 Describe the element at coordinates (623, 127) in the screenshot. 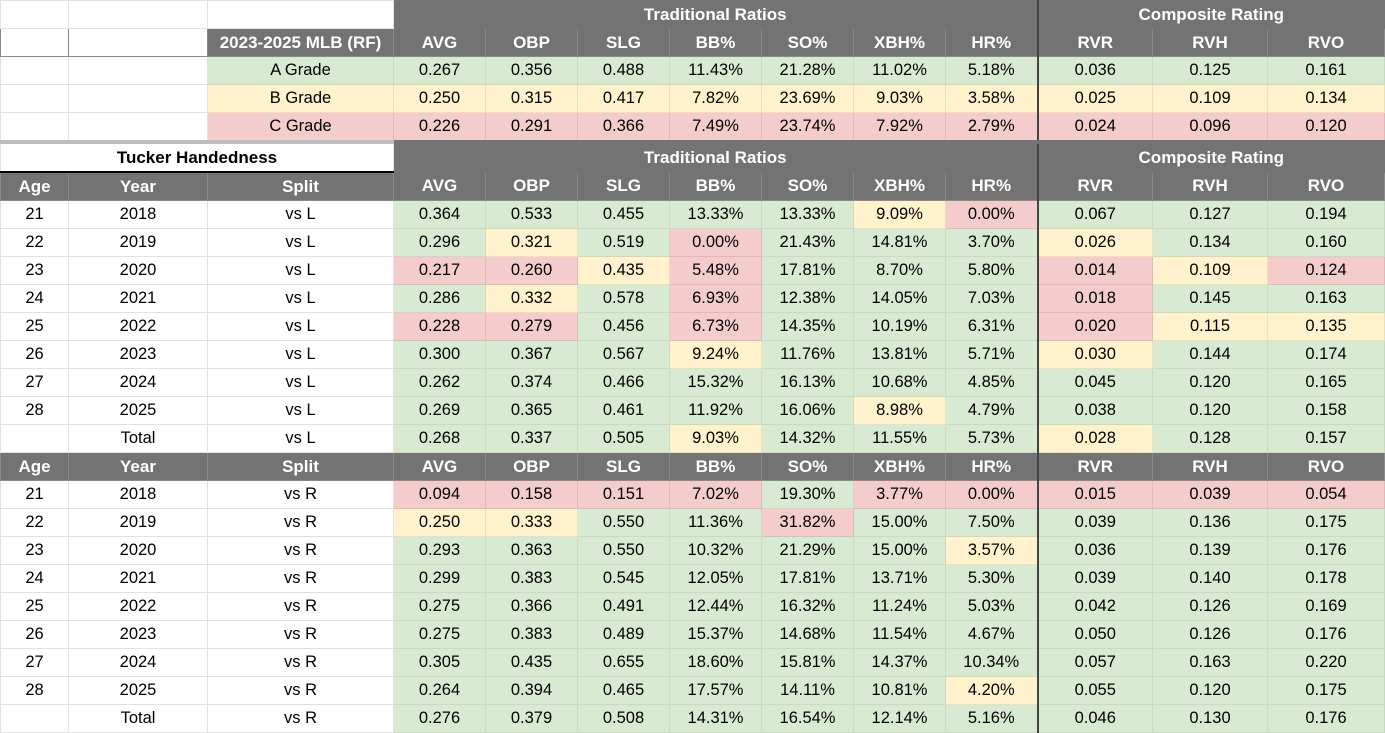

I see `stat-cell: 0.366` at that location.